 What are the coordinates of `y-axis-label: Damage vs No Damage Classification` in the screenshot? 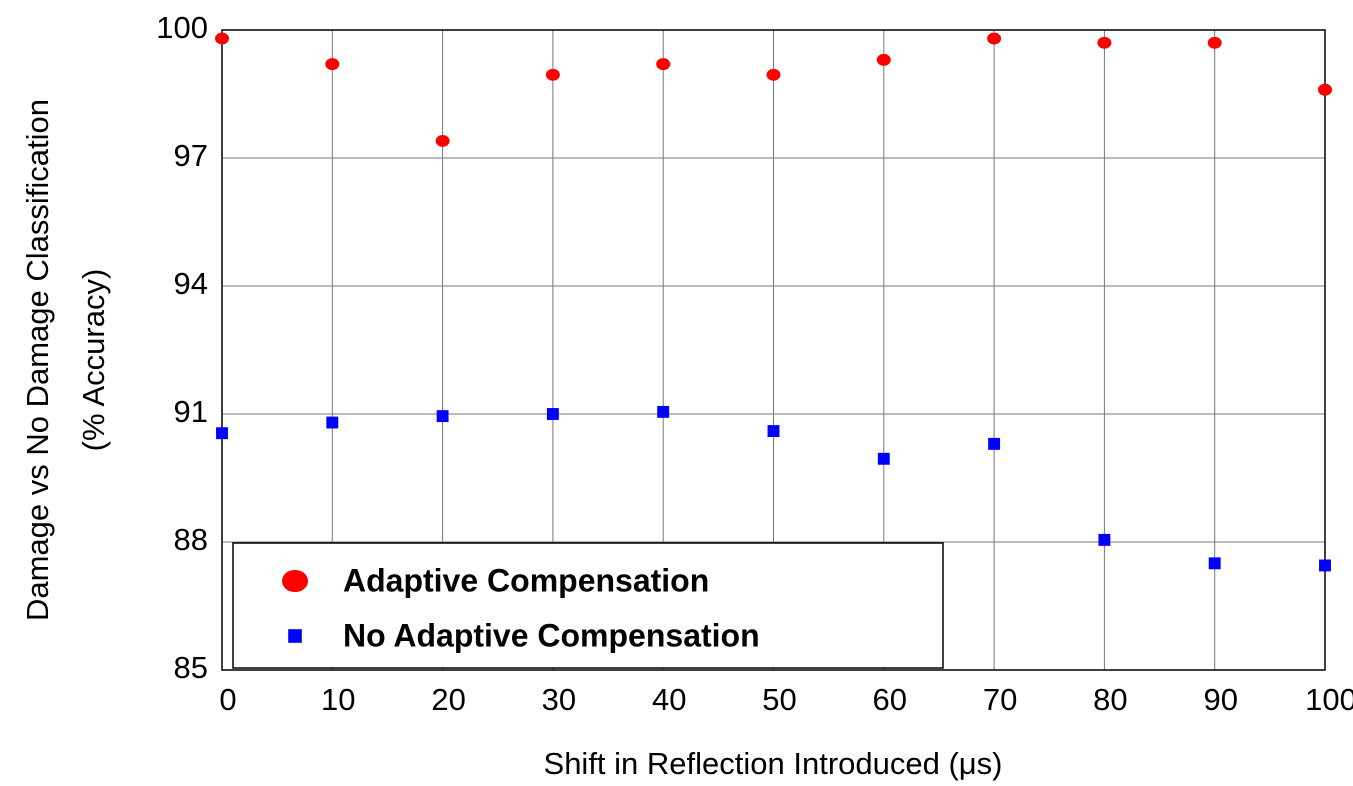 It's located at (37, 360).